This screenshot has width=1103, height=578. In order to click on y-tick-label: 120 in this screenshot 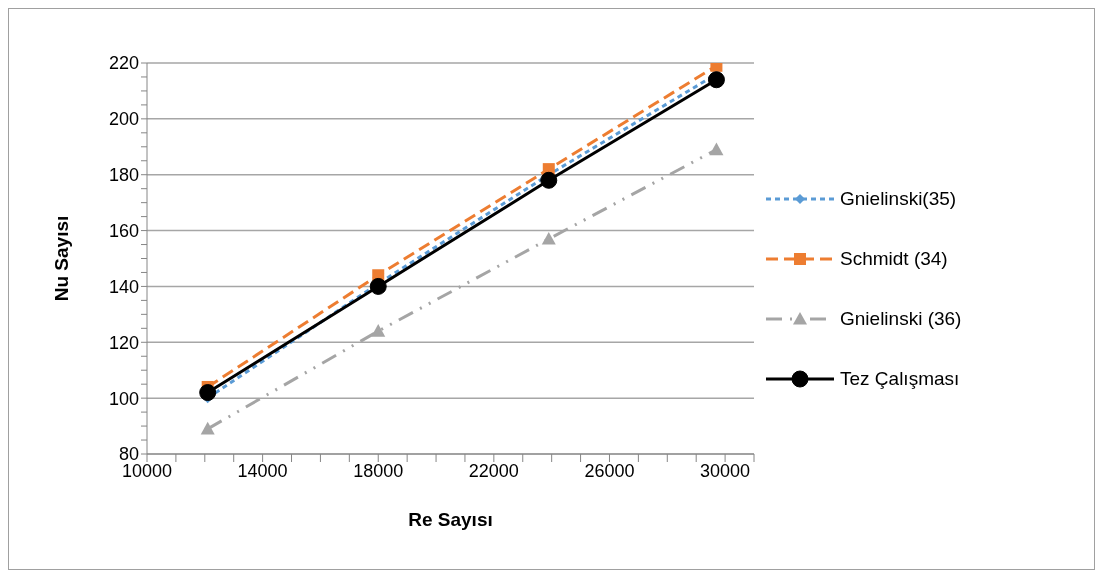, I will do `click(123, 342)`.